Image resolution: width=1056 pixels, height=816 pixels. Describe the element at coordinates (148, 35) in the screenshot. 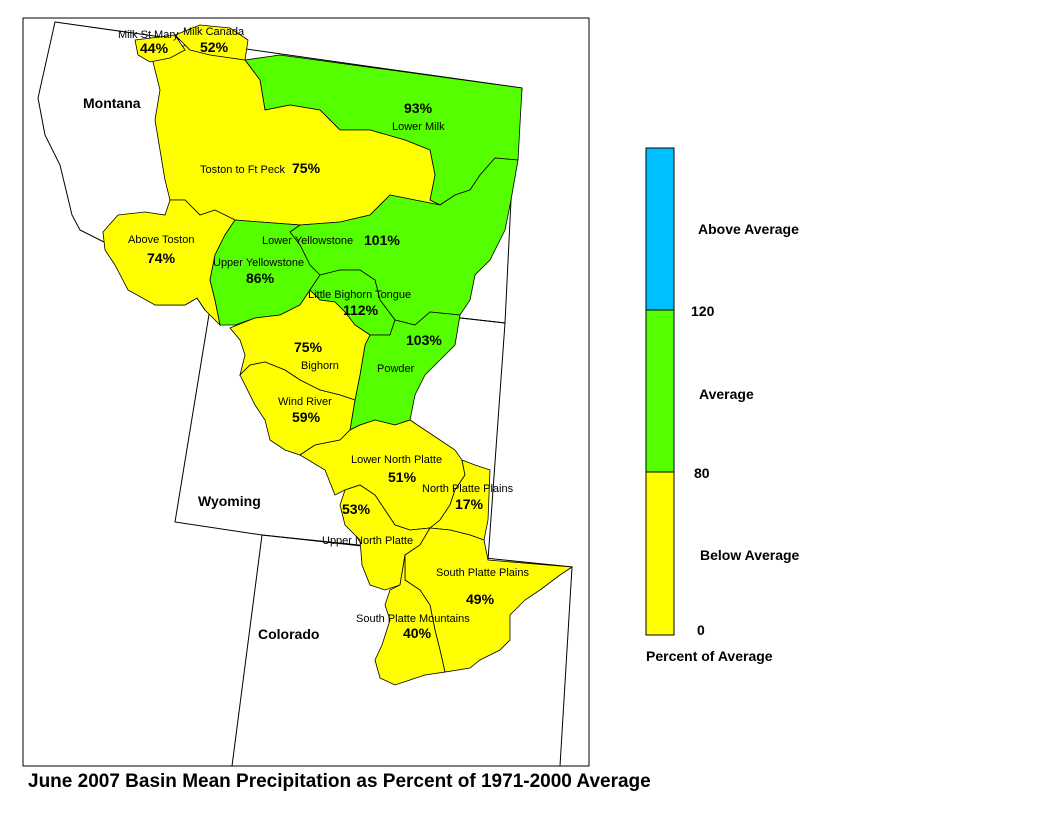

I see `basin-name-milk-st-mary: Milk St Mary` at that location.